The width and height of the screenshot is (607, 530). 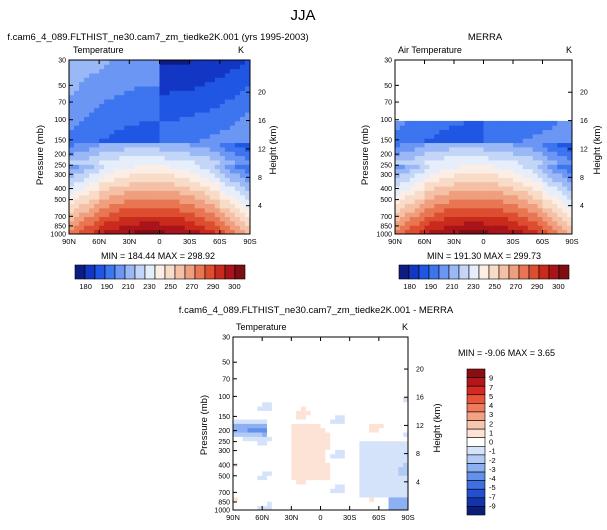 I want to click on y2-tick-label: 8, so click(x=260, y=178).